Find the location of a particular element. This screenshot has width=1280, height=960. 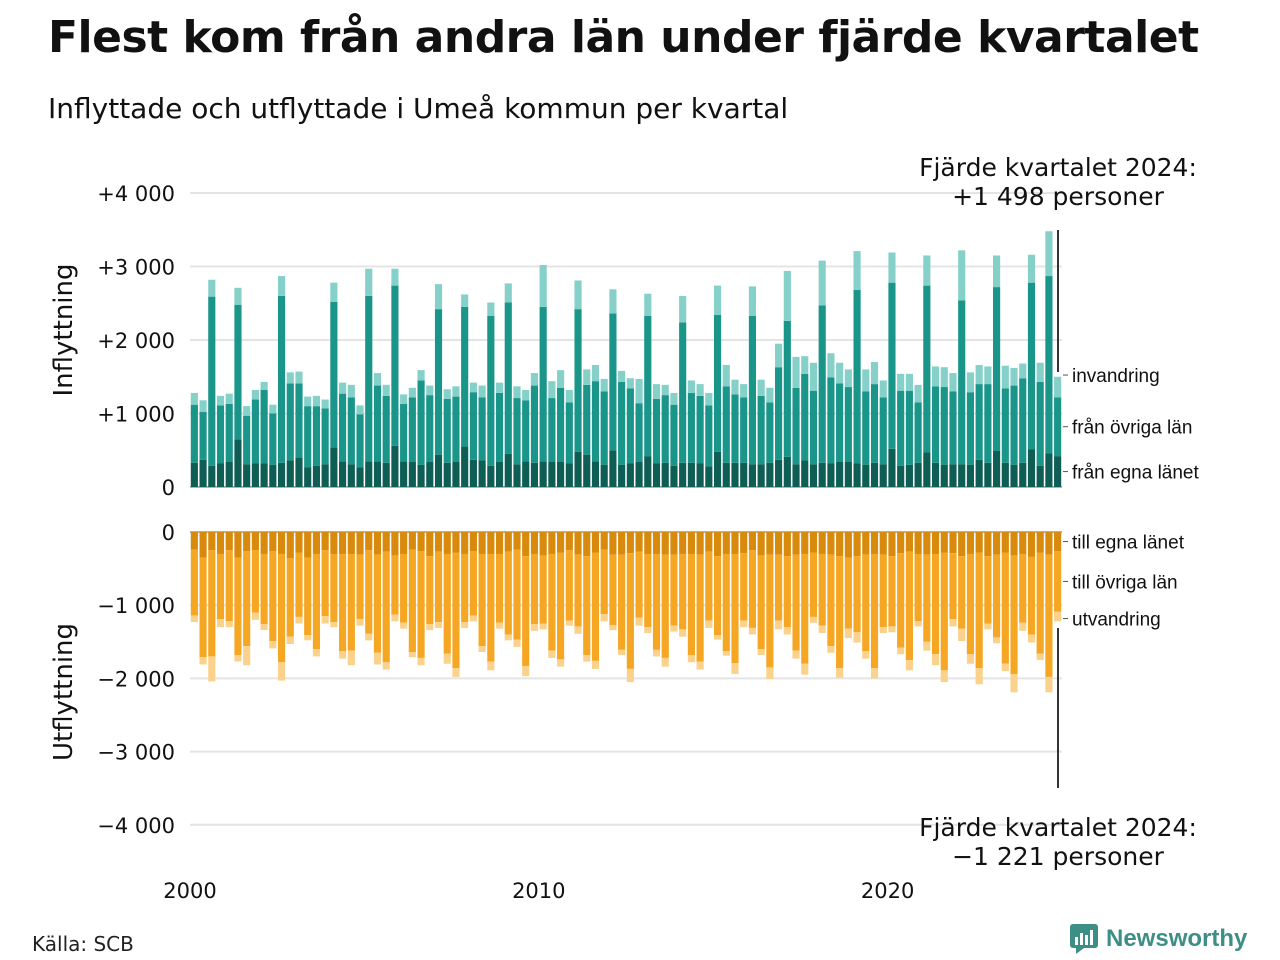

y-tick-label: +4 000 is located at coordinates (136, 194).